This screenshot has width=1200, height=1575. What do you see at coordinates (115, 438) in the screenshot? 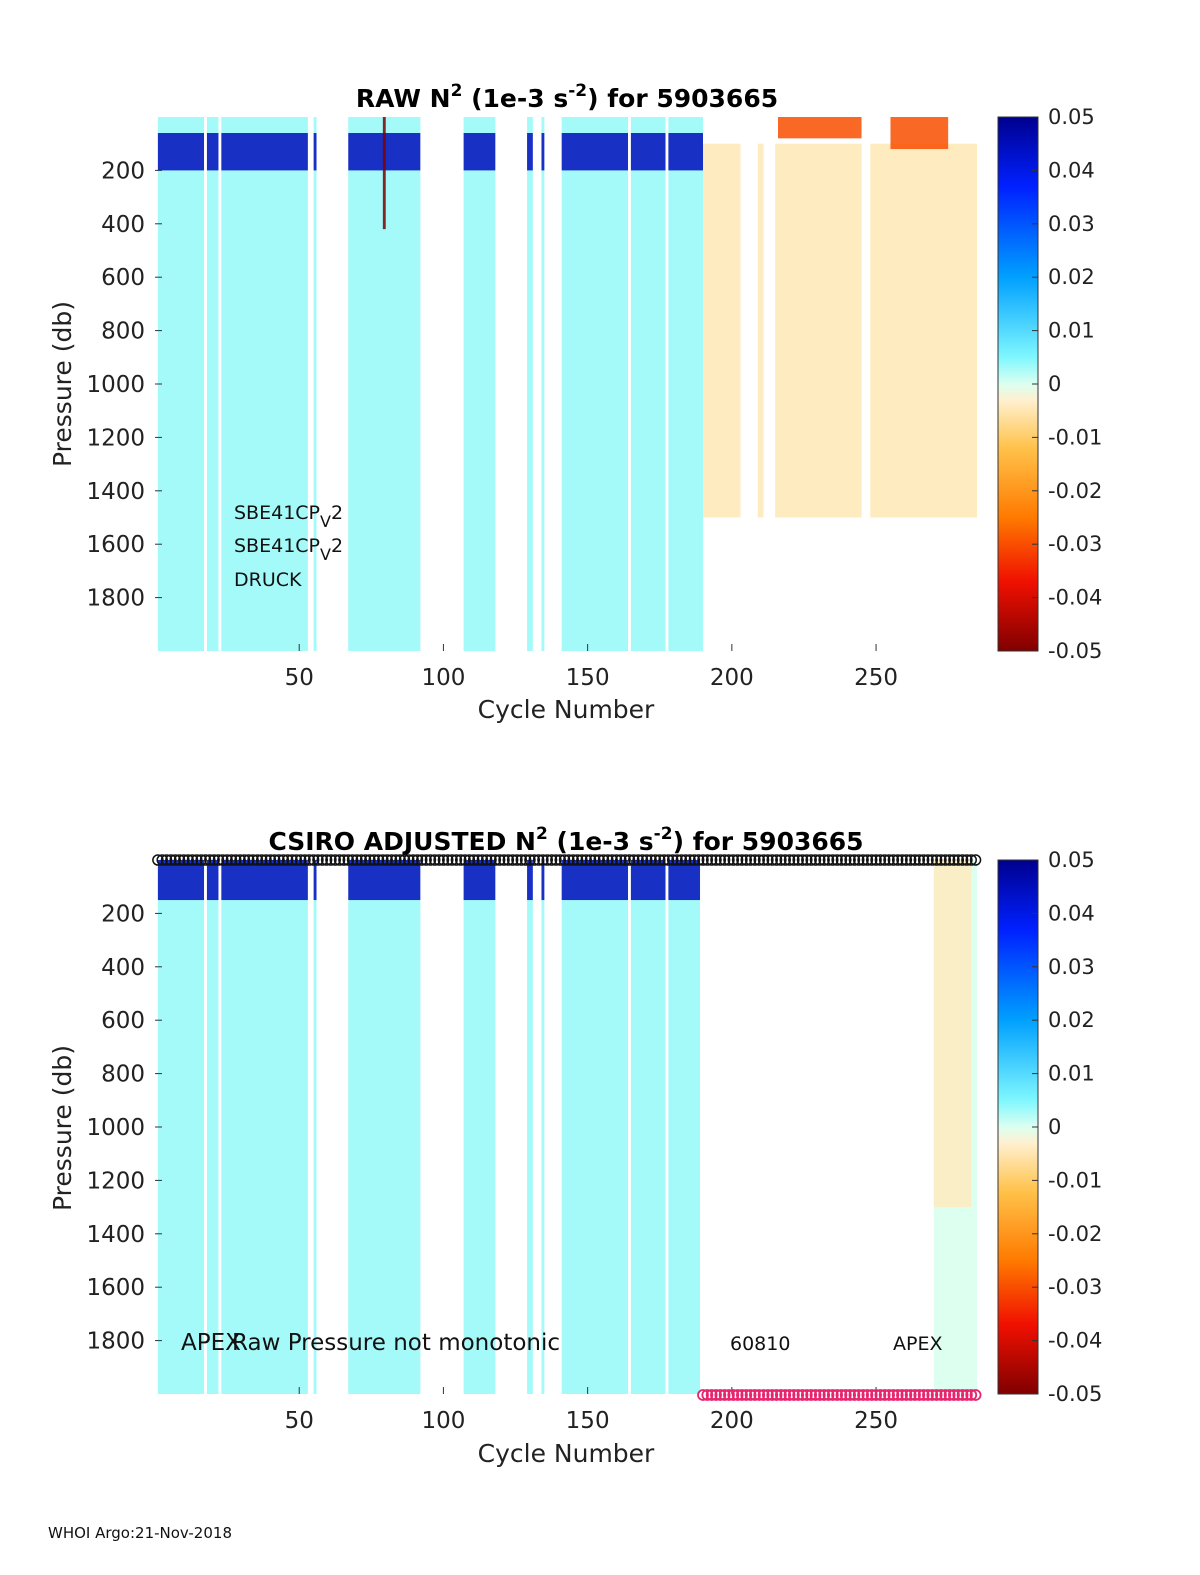
I see `y-tick-label-1200: 1200` at bounding box center [115, 438].